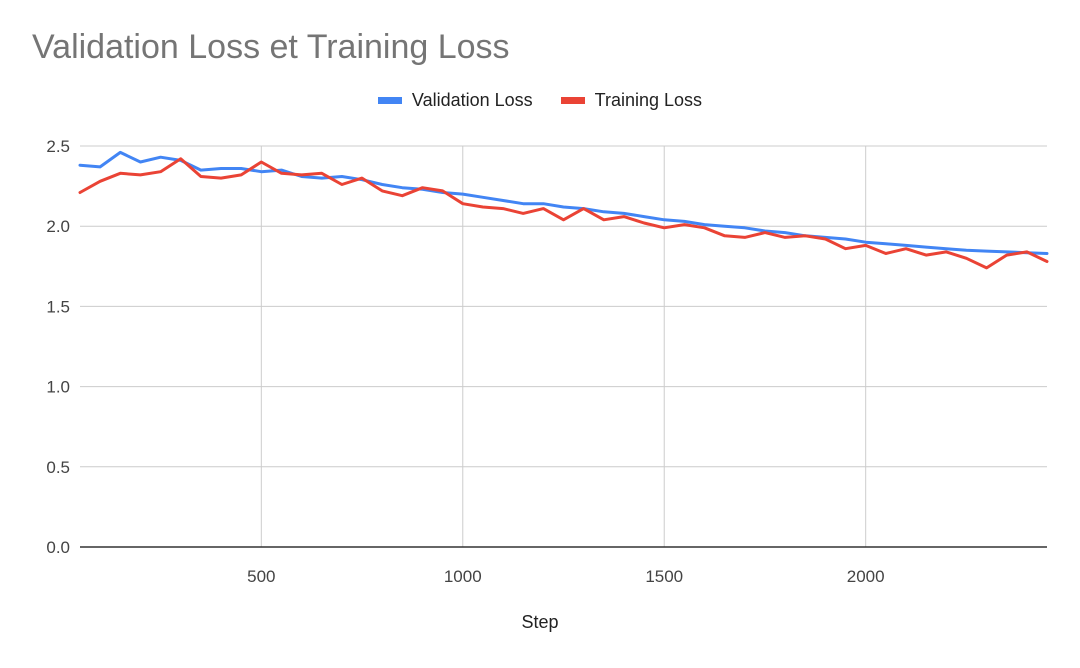 The image size is (1080, 668). Describe the element at coordinates (389, 100) in the screenshot. I see `legend-swatch-validation` at that location.